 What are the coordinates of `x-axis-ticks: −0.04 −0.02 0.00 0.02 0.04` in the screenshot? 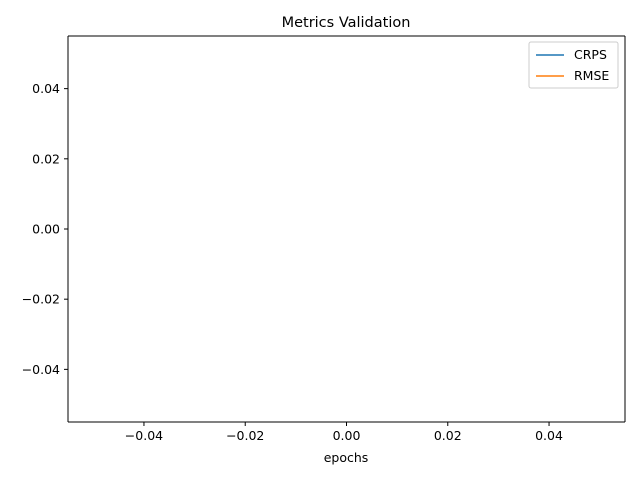 It's located at (344, 432).